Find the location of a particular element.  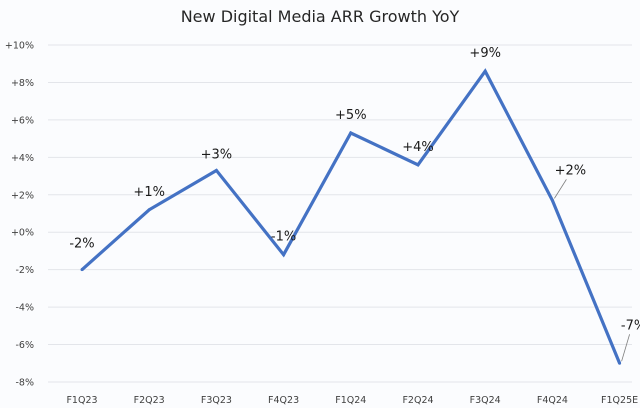

data-label: +4% is located at coordinates (418, 147).